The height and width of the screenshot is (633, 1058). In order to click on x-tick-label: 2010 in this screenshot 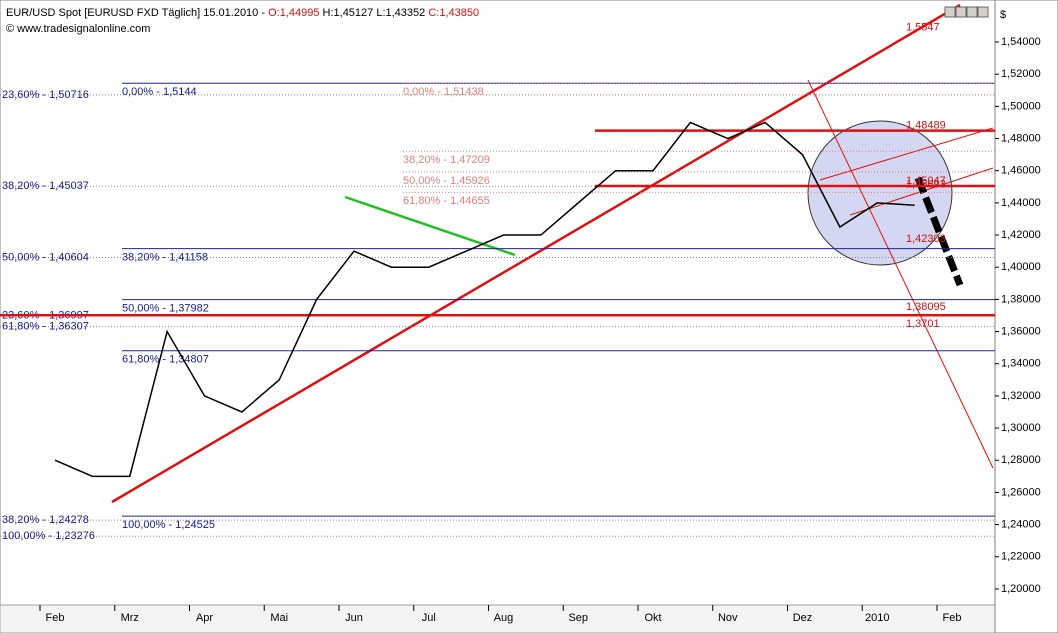, I will do `click(877, 618)`.